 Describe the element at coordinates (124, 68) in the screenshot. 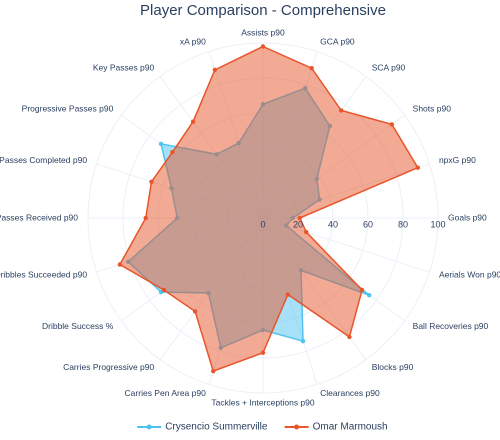

I see `category-label: Key Passes p90` at that location.